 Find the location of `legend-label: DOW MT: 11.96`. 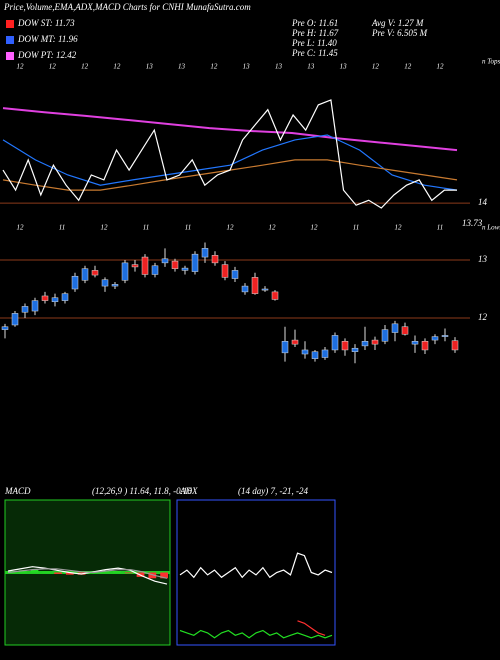

legend-label: DOW MT: 11.96 is located at coordinates (47, 39).